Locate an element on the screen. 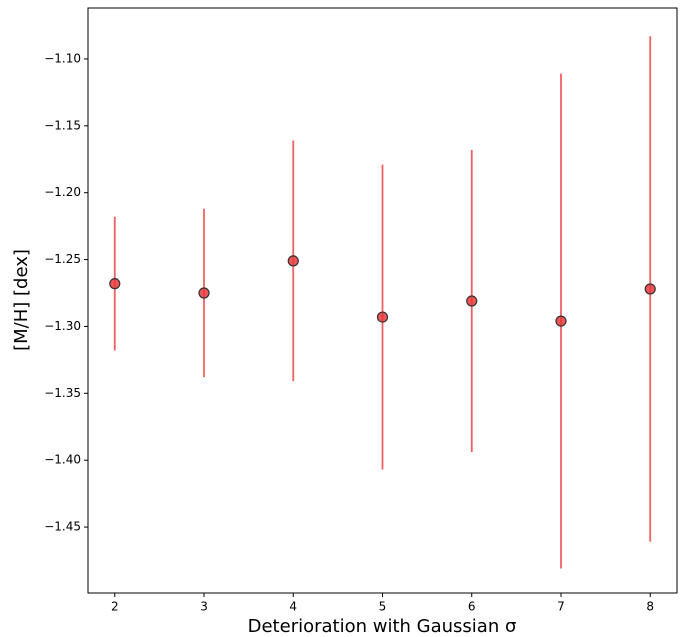 The height and width of the screenshot is (637, 692). x-tick-label: 6 is located at coordinates (472, 607).